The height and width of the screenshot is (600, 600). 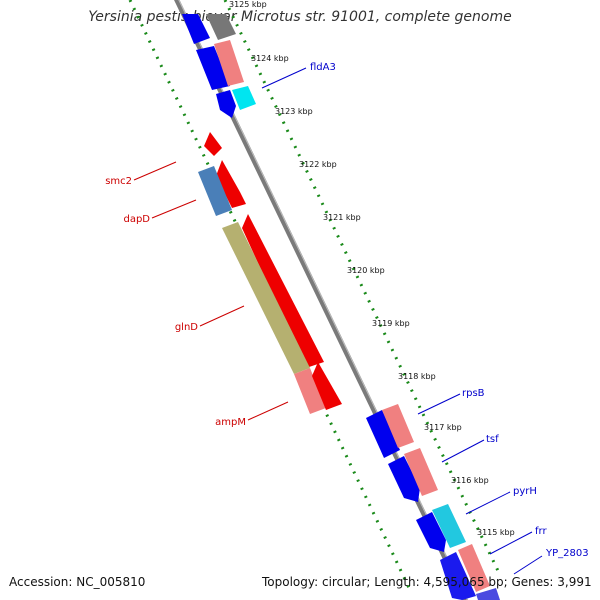 What do you see at coordinates (525, 491) in the screenshot?
I see `gene-label-pyrH: pyrH` at bounding box center [525, 491].